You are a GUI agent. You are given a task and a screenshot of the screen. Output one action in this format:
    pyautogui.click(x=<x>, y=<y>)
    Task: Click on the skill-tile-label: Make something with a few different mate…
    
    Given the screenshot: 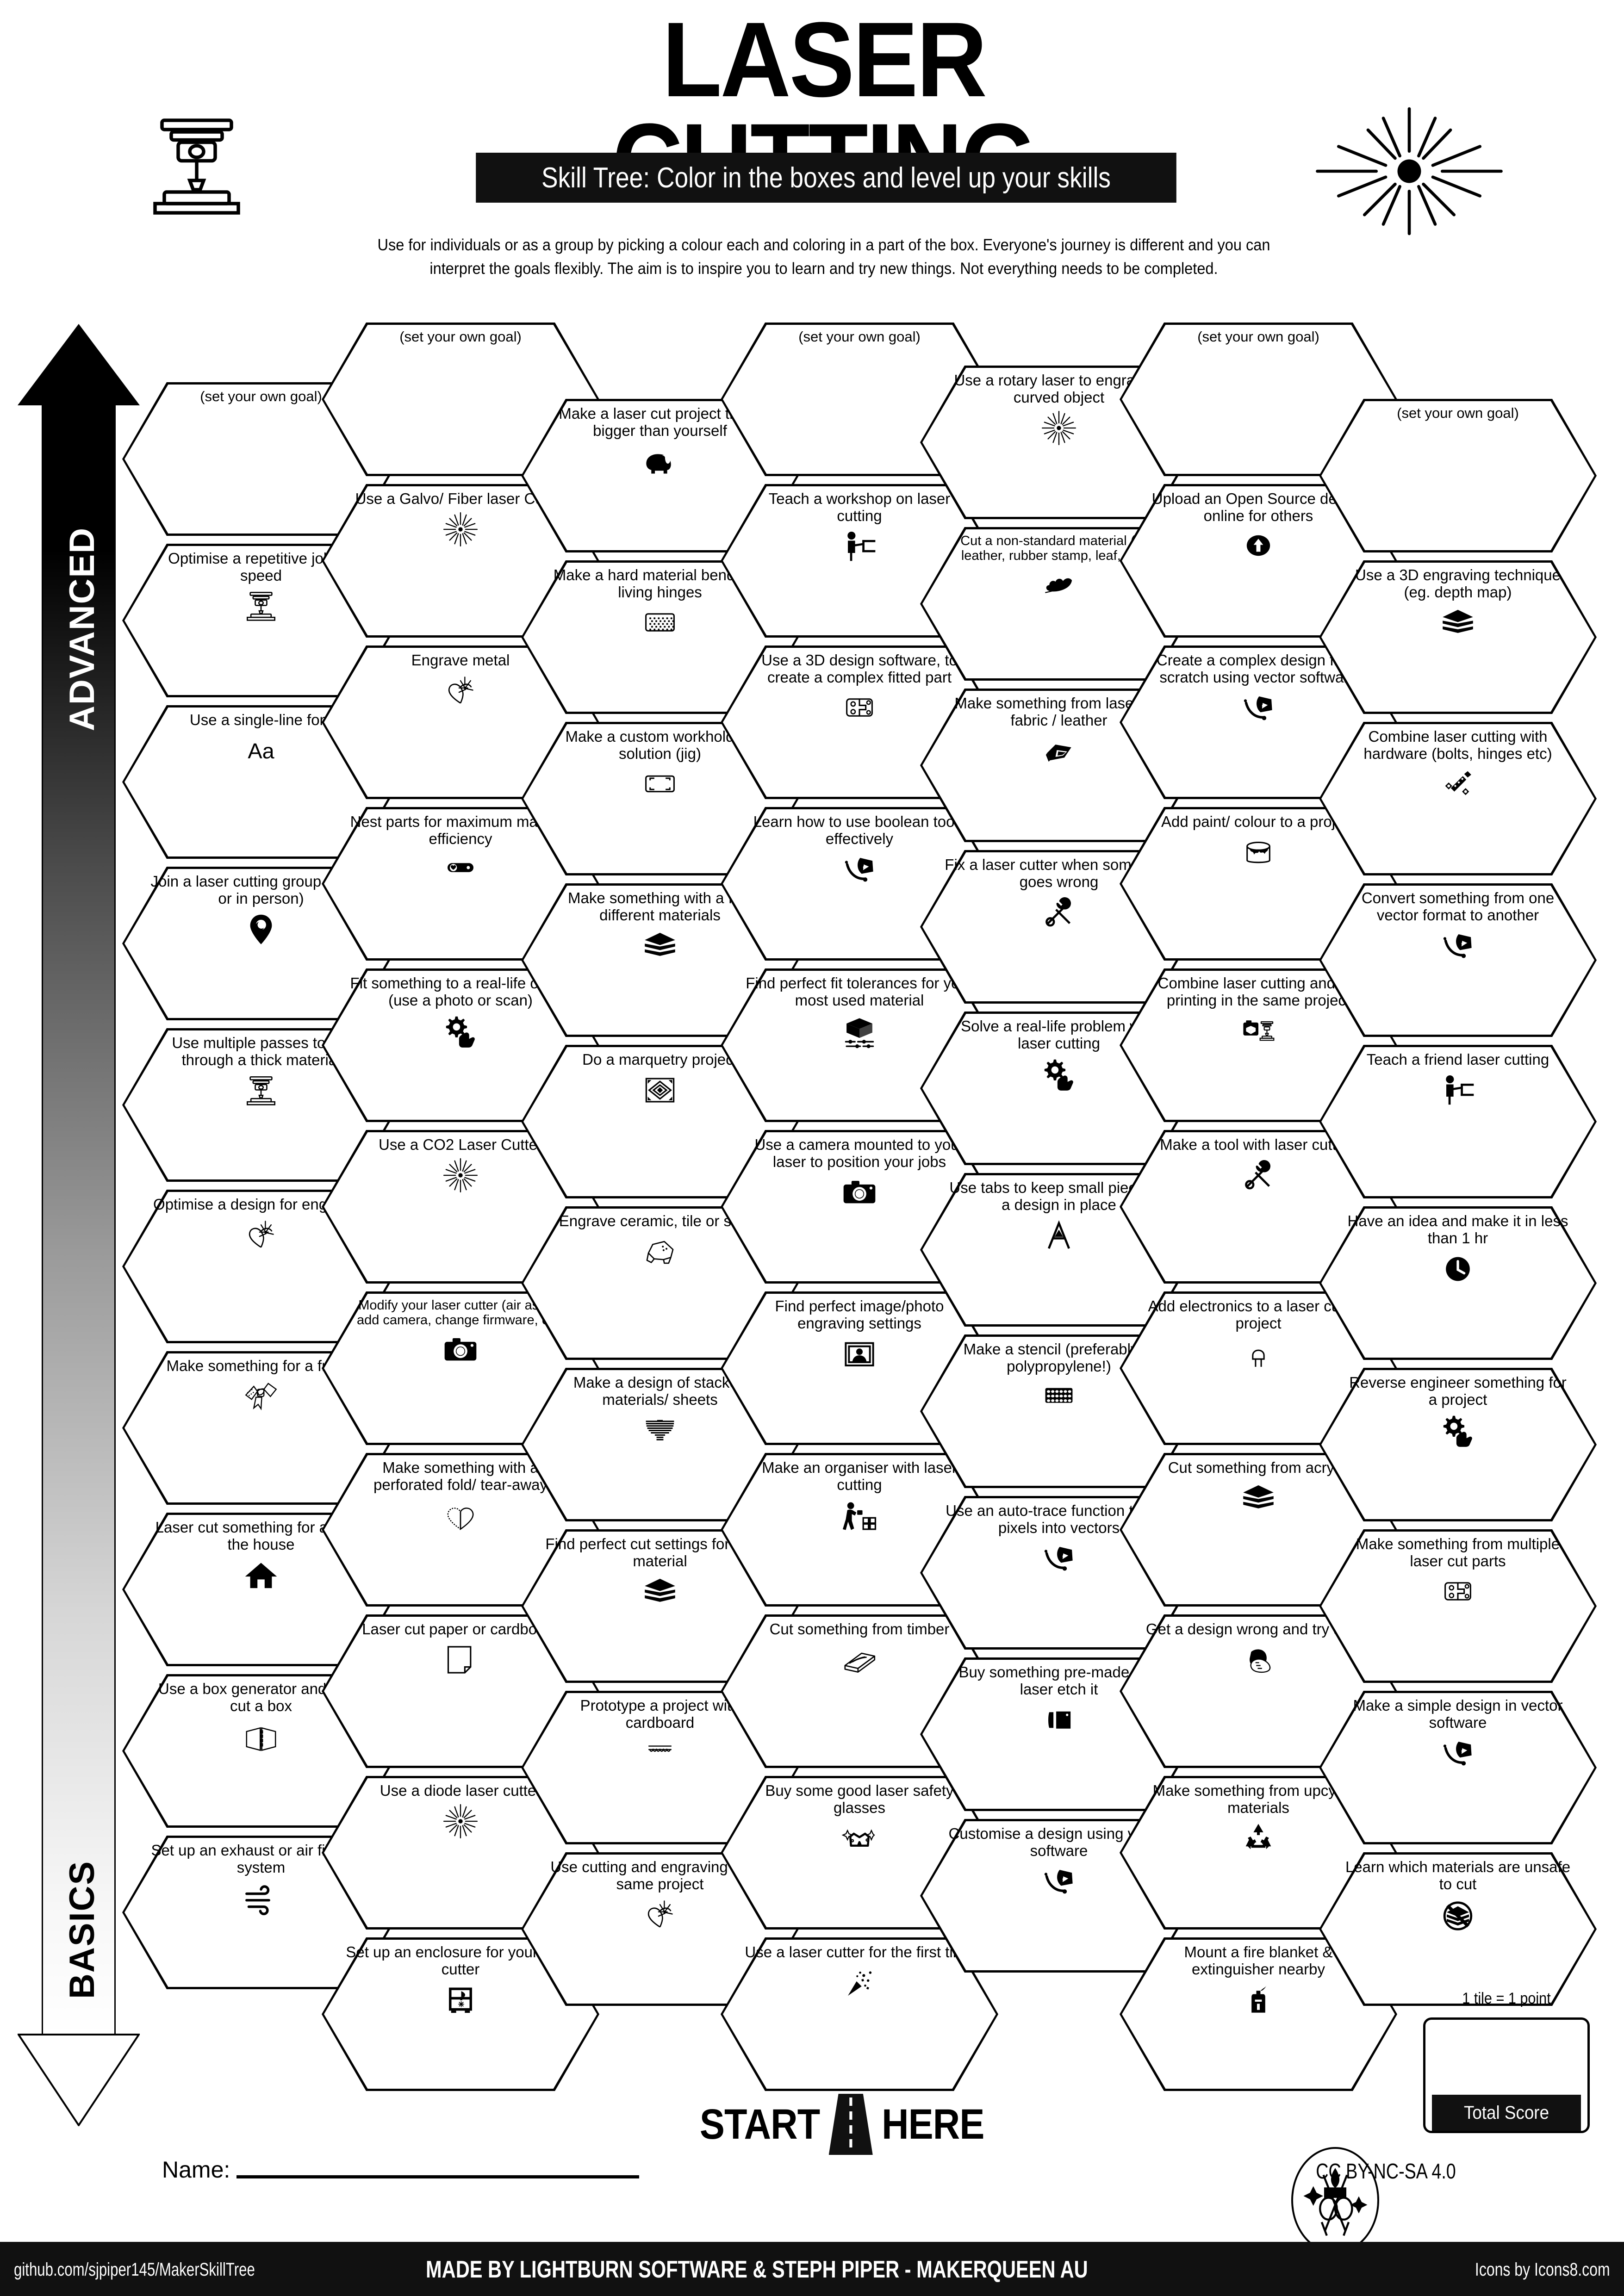 What is the action you would take?
    pyautogui.click(x=659, y=907)
    